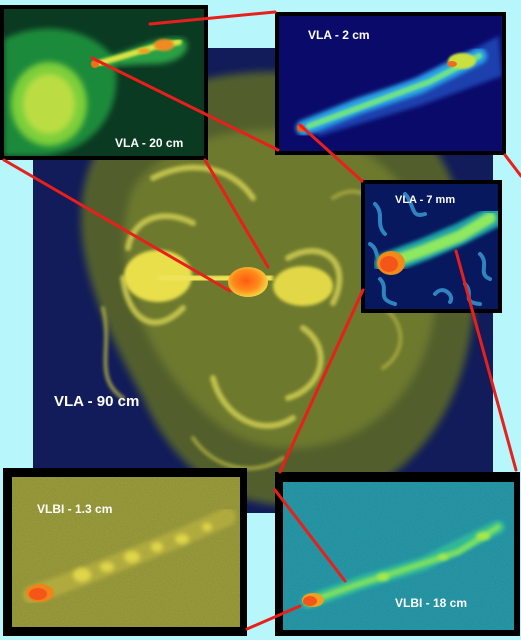  Describe the element at coordinates (512, 165) in the screenshot. I see `connector-2cm-7mm-right` at that location.